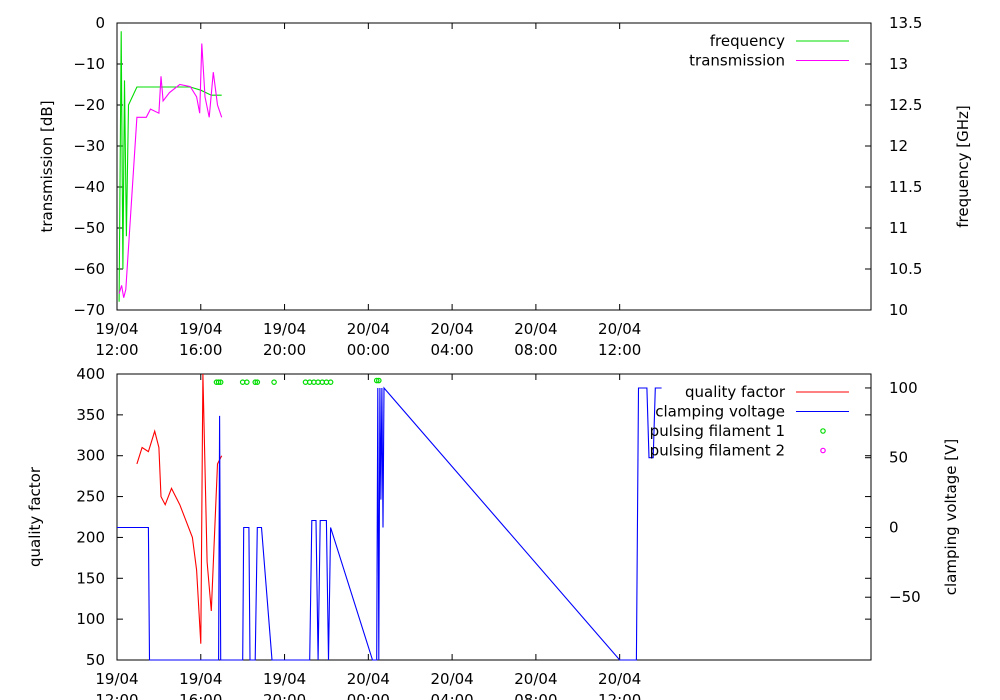 This screenshot has height=700, width=1000. What do you see at coordinates (905, 597) in the screenshot?
I see `y2-tick-label: −50` at bounding box center [905, 597].